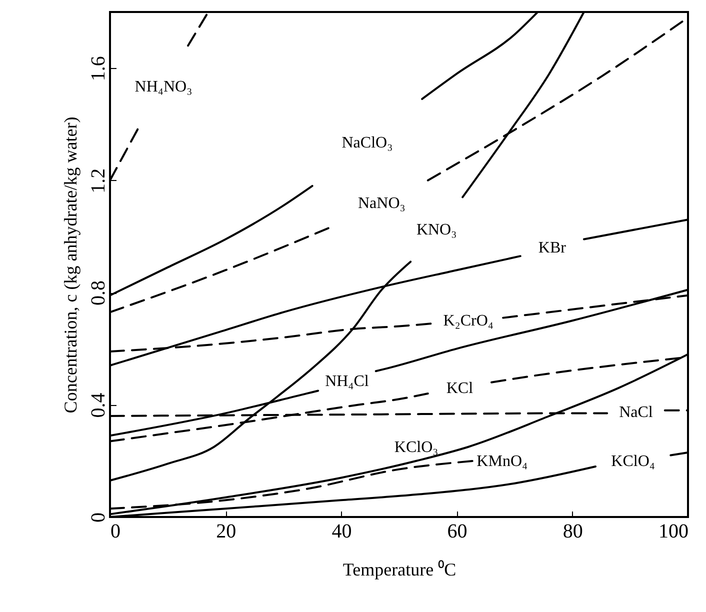  I want to click on y-tick-label: 0.8, so click(99, 293).